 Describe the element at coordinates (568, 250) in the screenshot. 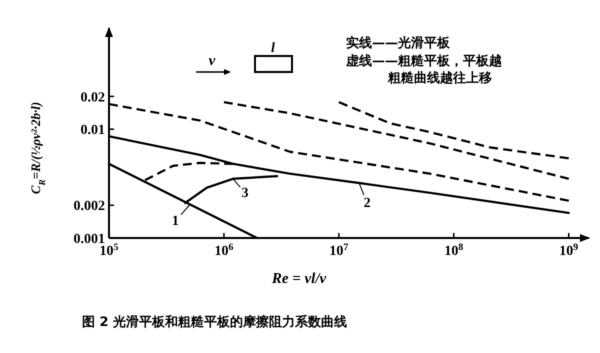

I see `x-tick-label: 10$^{9}$` at that location.